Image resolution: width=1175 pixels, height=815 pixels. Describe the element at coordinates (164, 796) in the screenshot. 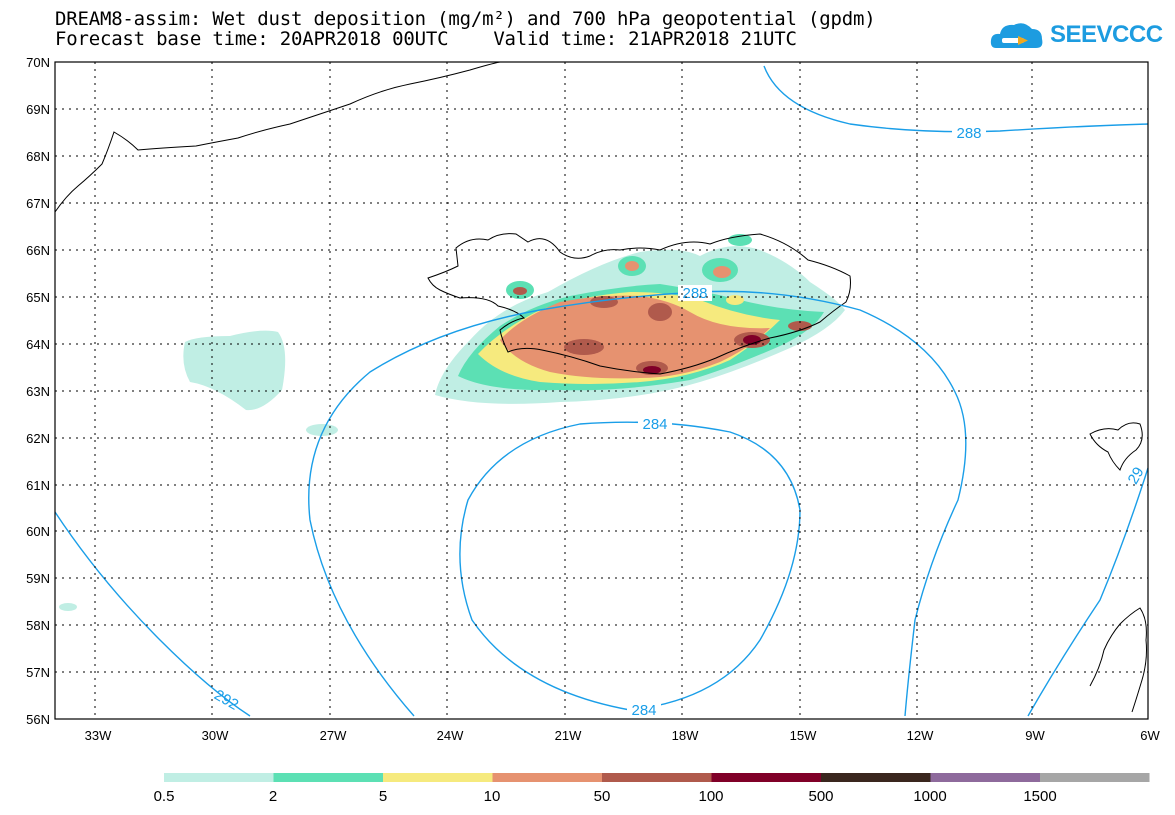

I see `legend-label-0: 0.5` at that location.